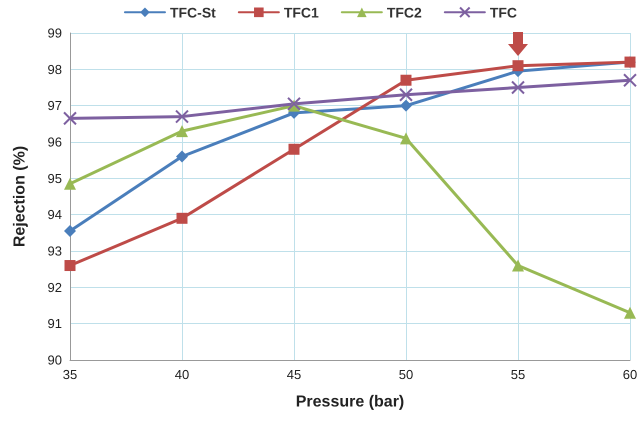 The height and width of the screenshot is (424, 641). I want to click on legend-label: TFC, so click(504, 12).